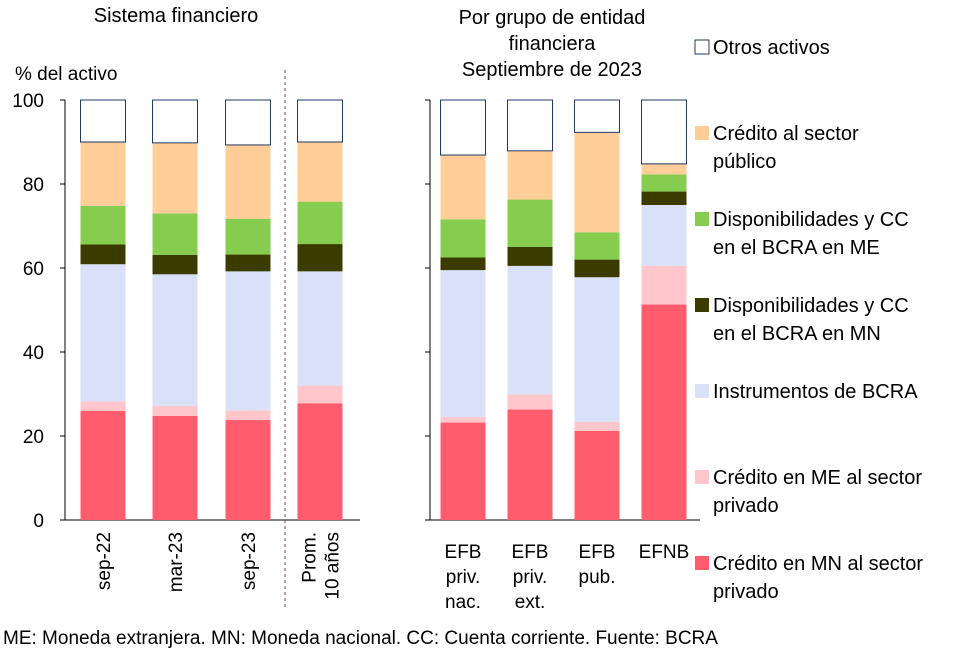 The image size is (955, 658). Describe the element at coordinates (33, 353) in the screenshot. I see `y-tick-label-40: 40` at that location.